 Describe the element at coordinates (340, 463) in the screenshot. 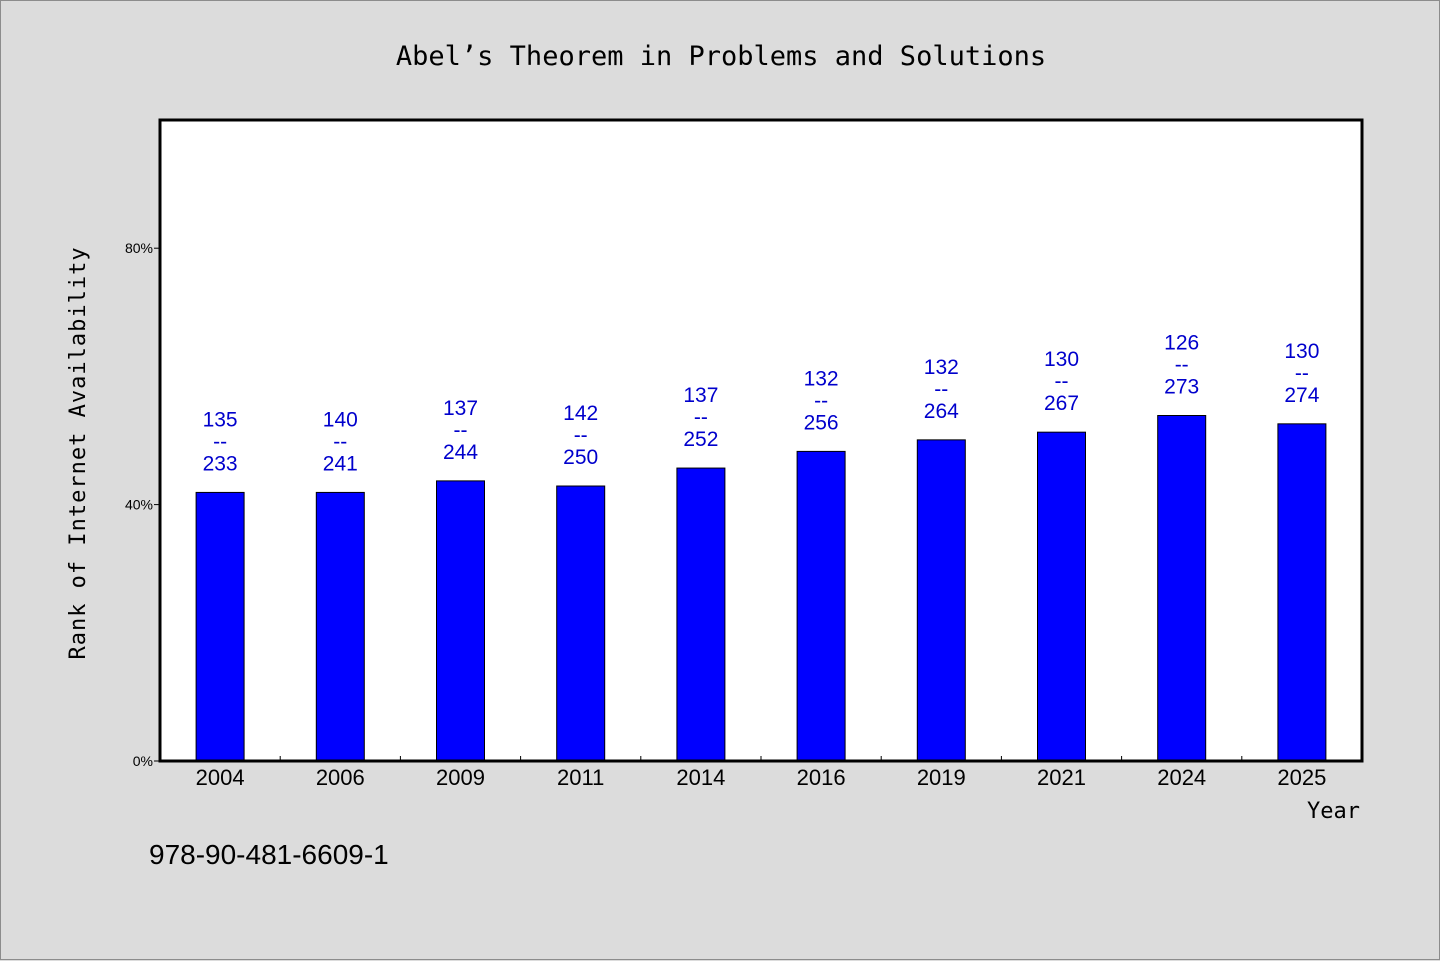

I see `data-label-2006-line-3: 241` at that location.